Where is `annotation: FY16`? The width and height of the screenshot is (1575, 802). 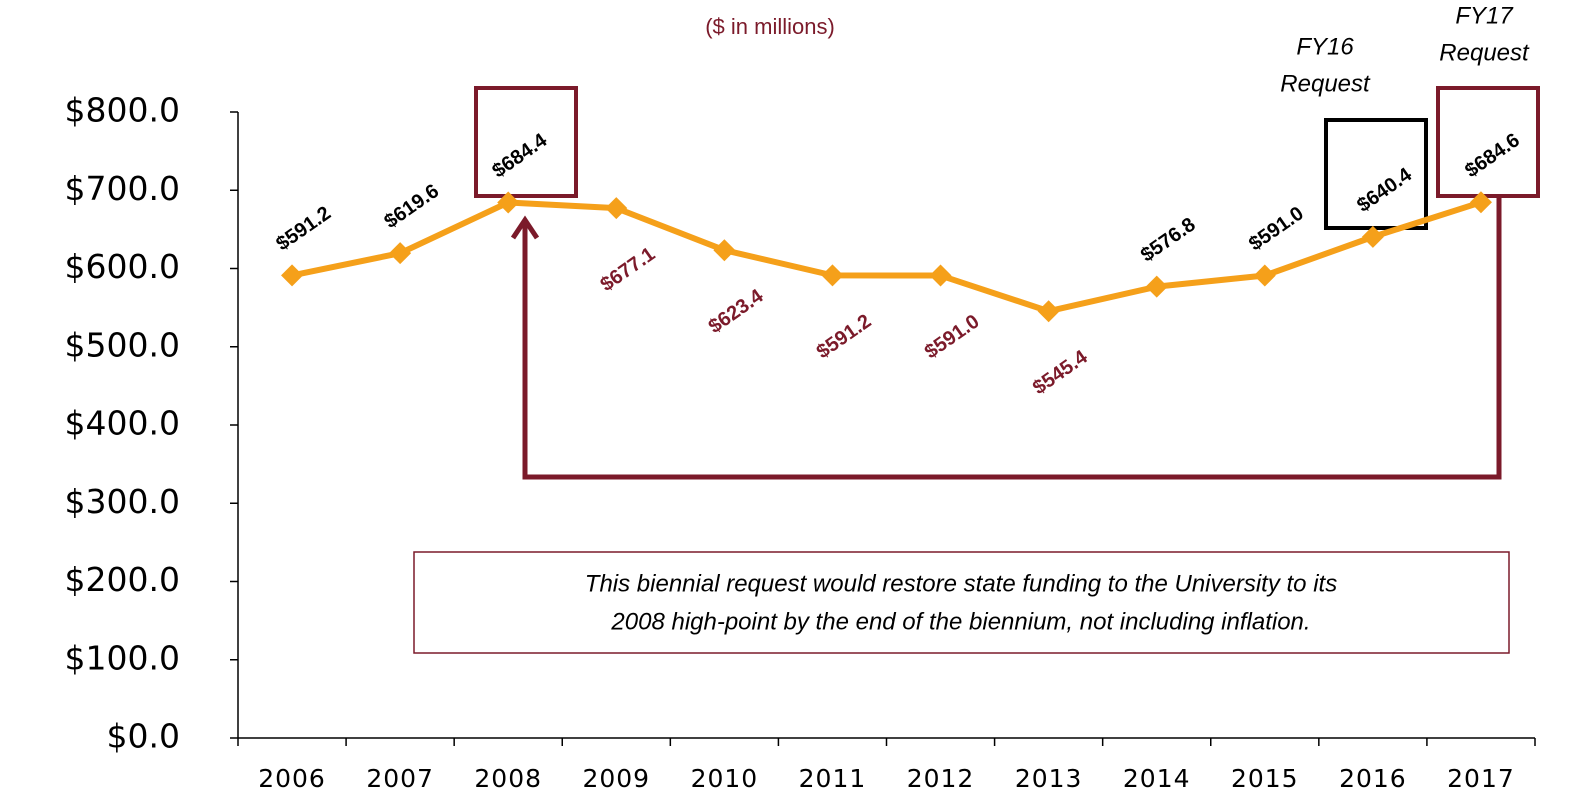
annotation: FY16 is located at coordinates (1325, 46).